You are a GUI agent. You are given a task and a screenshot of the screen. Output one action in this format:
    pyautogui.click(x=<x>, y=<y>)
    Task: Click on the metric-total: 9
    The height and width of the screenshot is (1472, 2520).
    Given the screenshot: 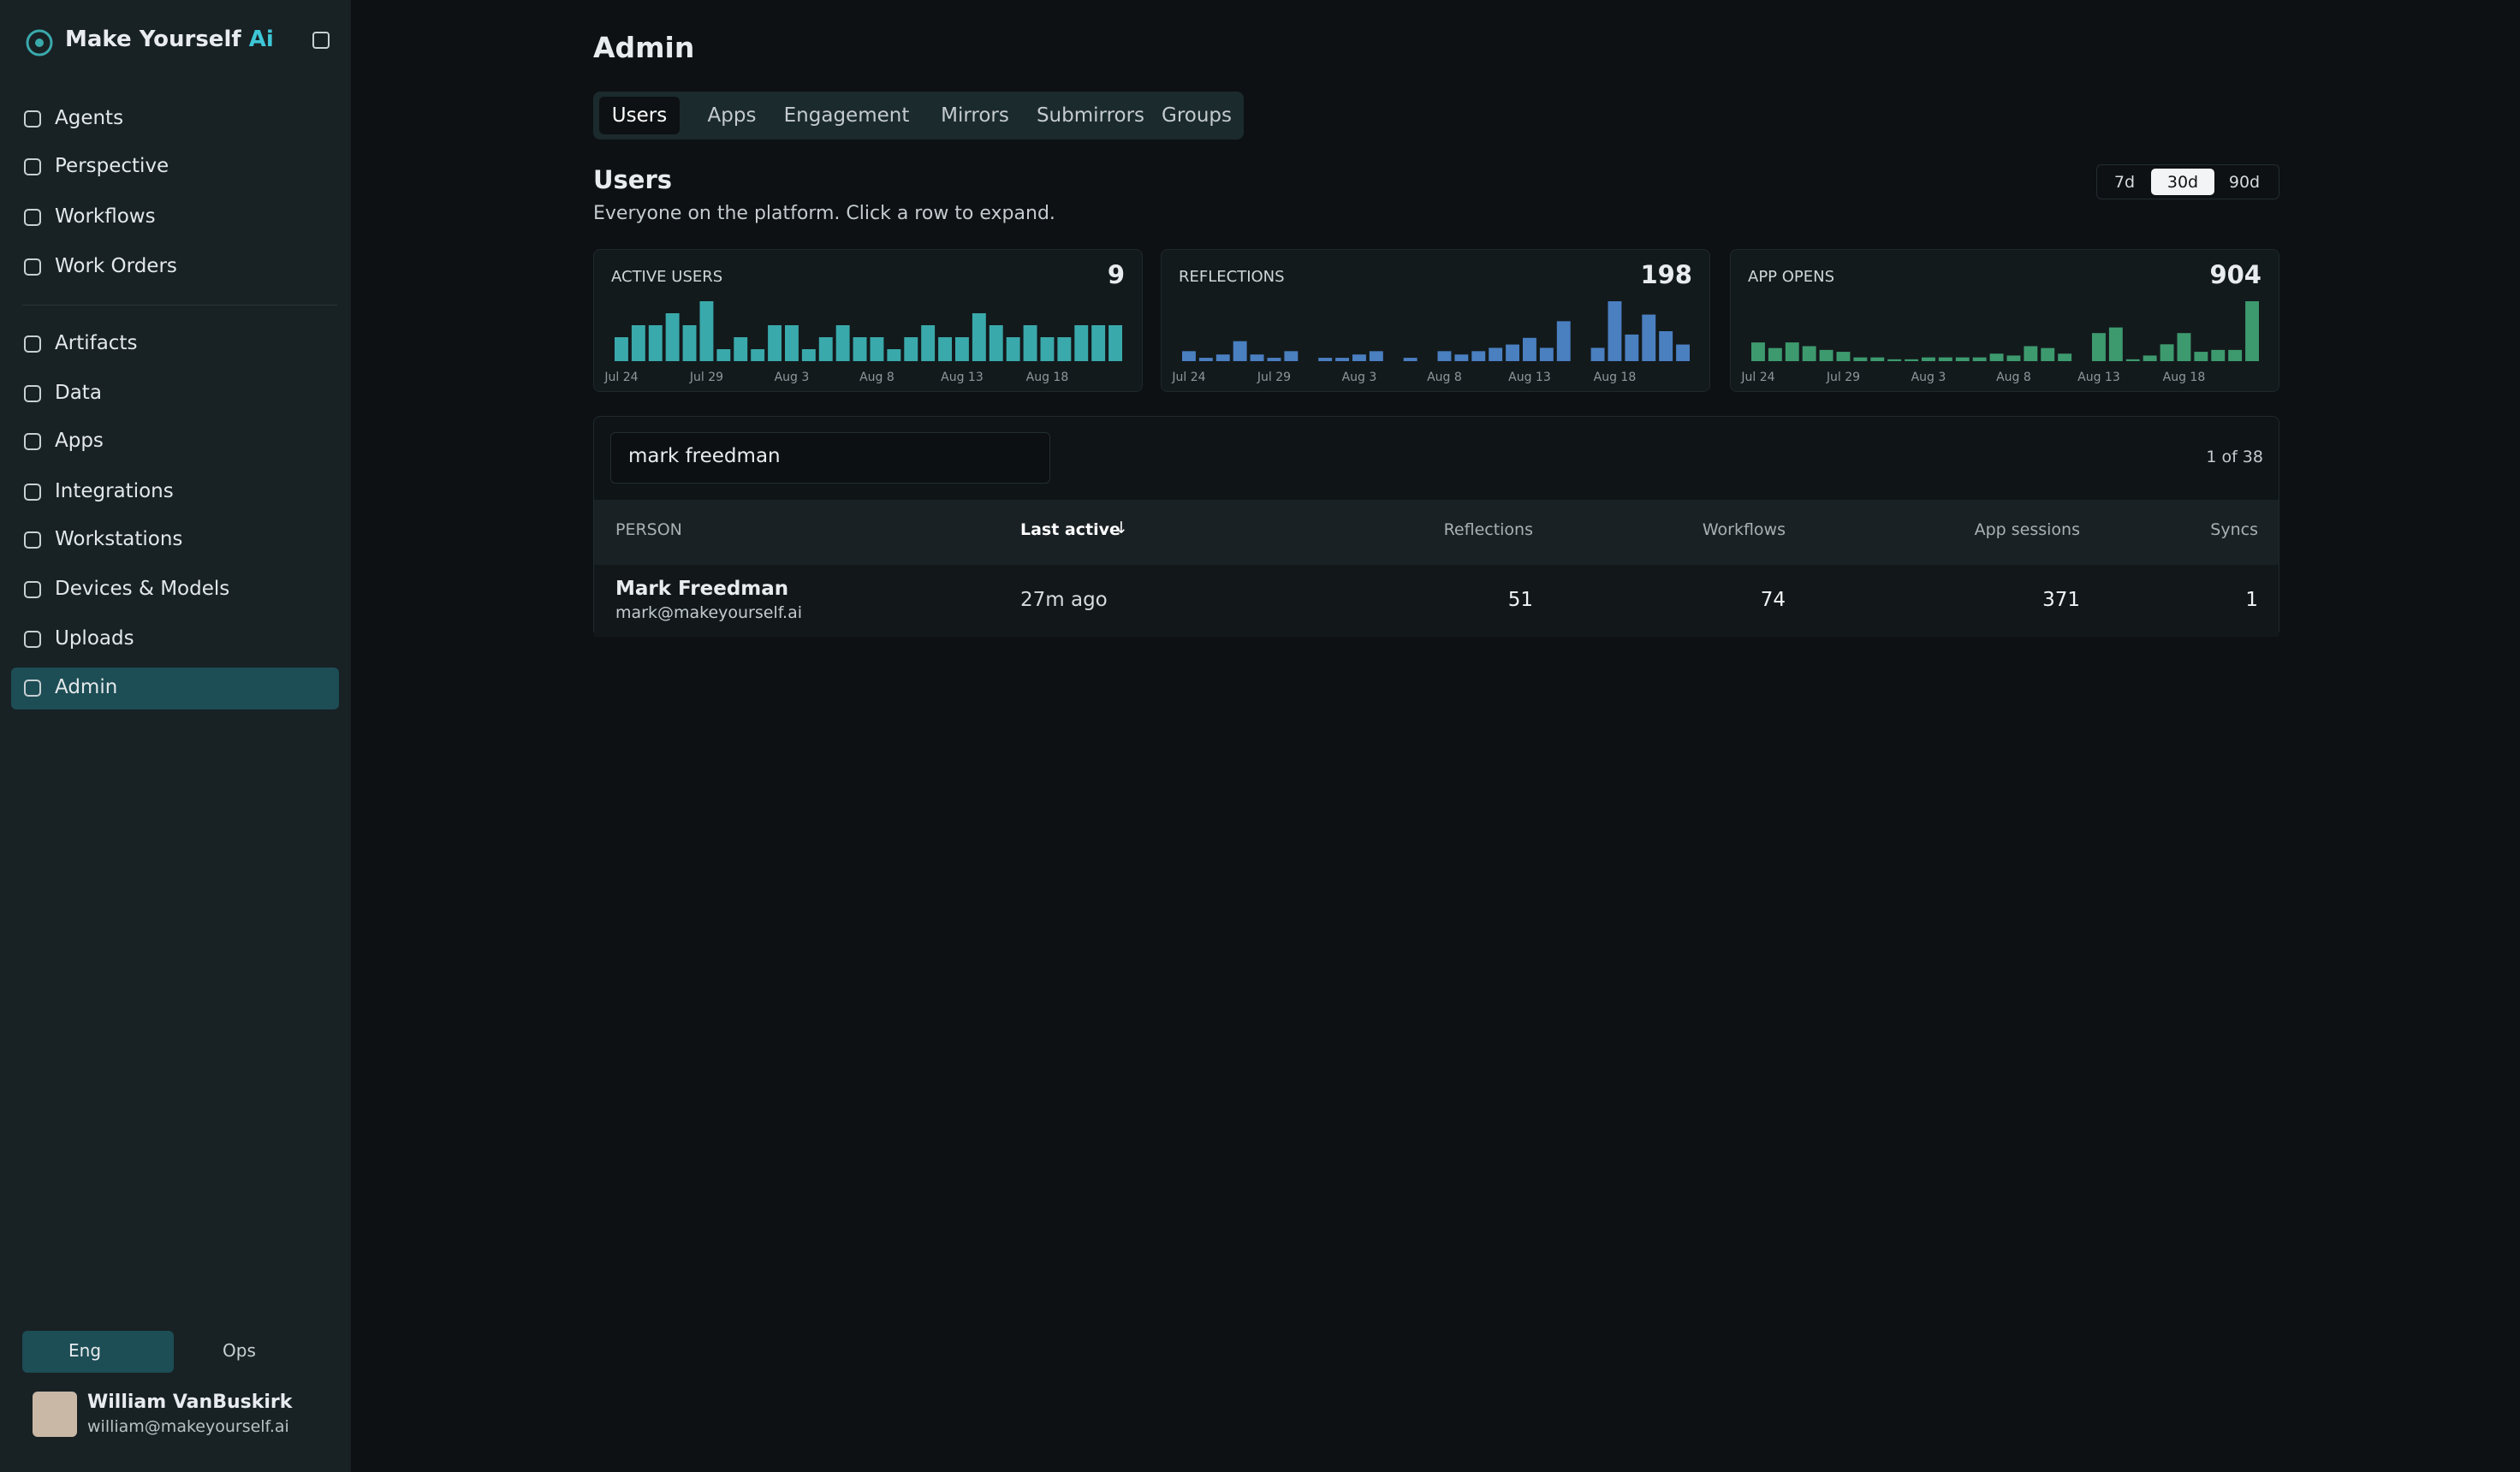 What is the action you would take?
    pyautogui.click(x=1116, y=274)
    